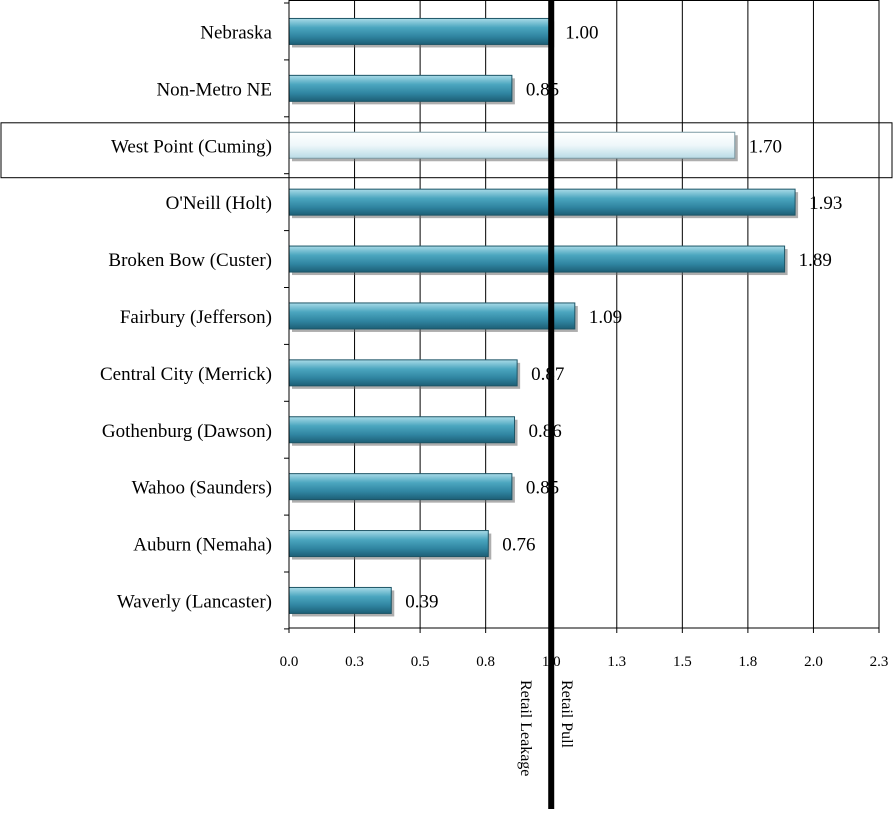 The width and height of the screenshot is (893, 814). What do you see at coordinates (605, 317) in the screenshot?
I see `data-label: 1.09` at bounding box center [605, 317].